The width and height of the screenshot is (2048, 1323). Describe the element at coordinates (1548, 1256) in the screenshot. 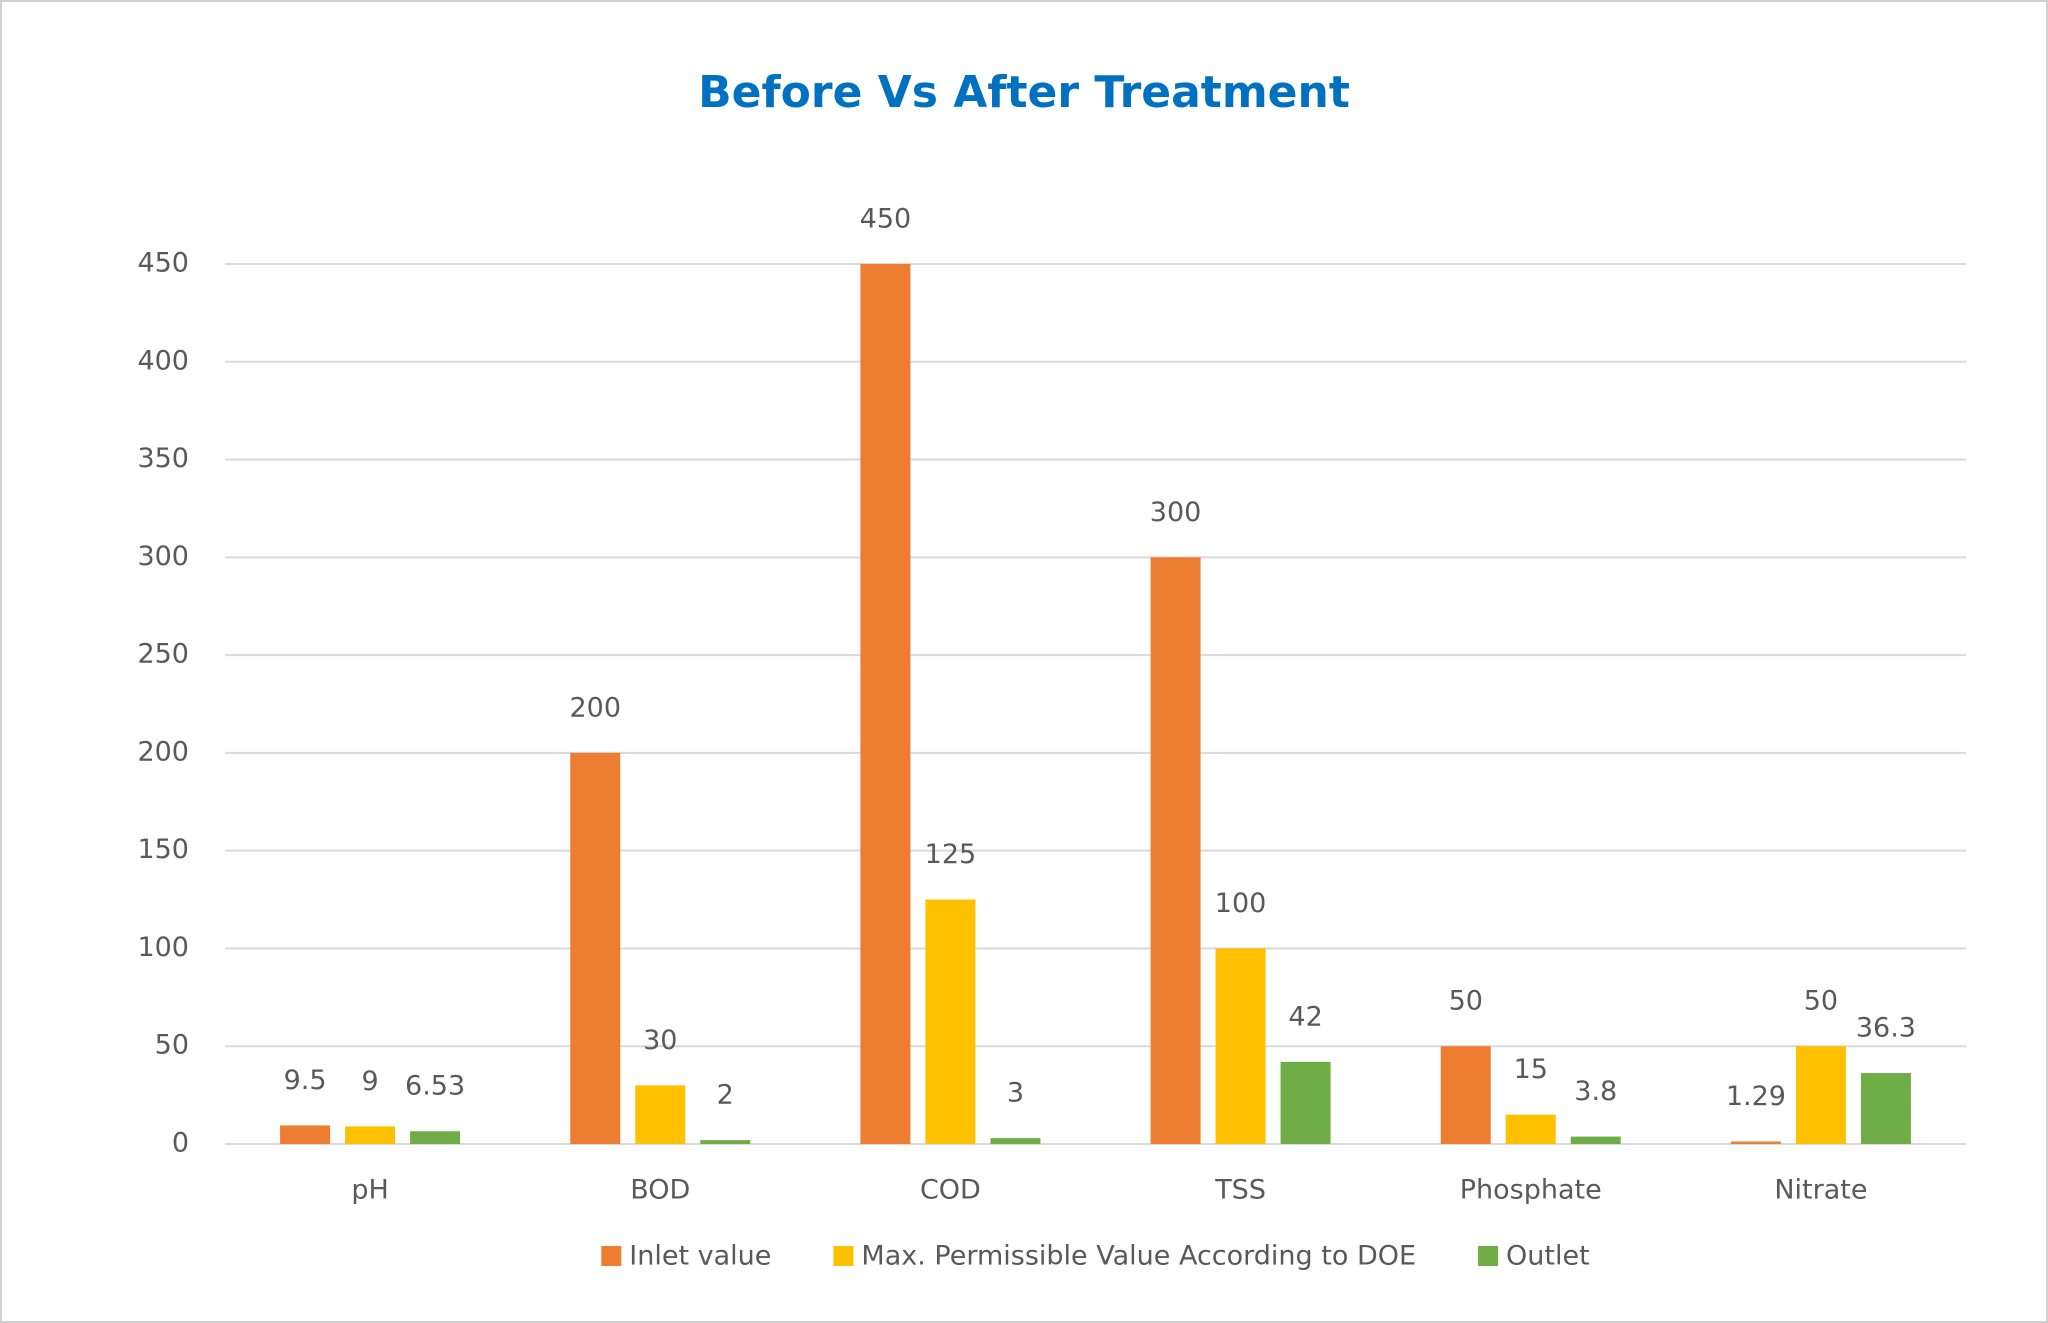

I see `legend-label: Outlet` at that location.